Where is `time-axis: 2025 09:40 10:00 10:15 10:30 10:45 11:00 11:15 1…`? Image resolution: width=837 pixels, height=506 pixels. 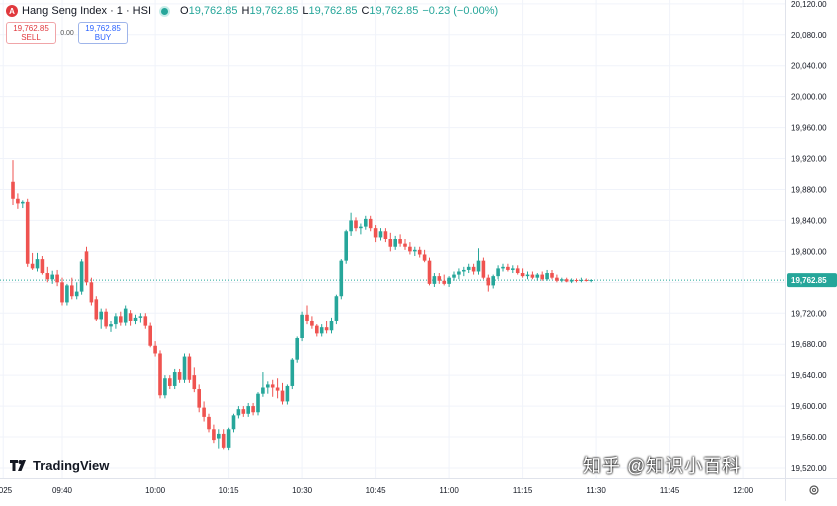
time-axis: 2025 09:40 10:00 10:15 10:30 10:45 11:00 11:15 1… is located at coordinates (392, 489).